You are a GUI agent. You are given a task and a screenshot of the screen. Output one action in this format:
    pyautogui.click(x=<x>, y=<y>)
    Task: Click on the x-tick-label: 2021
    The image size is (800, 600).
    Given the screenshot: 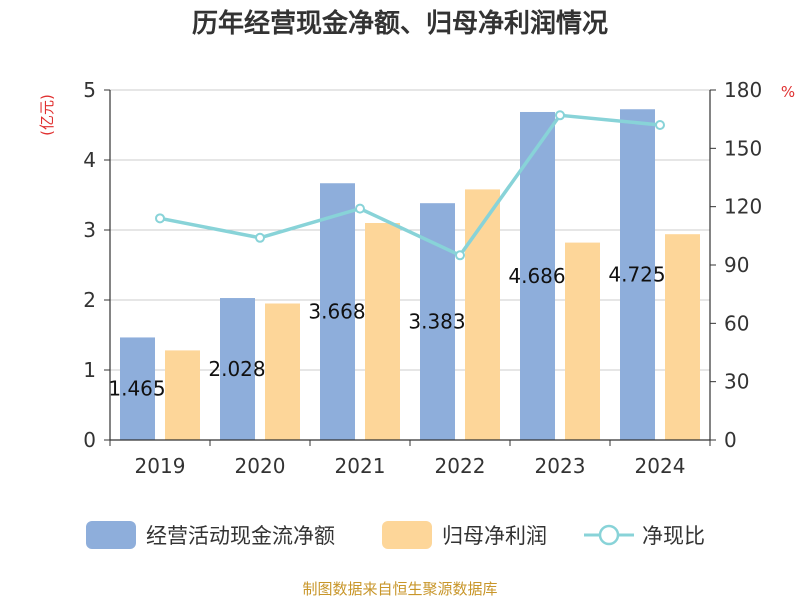 What is the action you would take?
    pyautogui.click(x=360, y=466)
    